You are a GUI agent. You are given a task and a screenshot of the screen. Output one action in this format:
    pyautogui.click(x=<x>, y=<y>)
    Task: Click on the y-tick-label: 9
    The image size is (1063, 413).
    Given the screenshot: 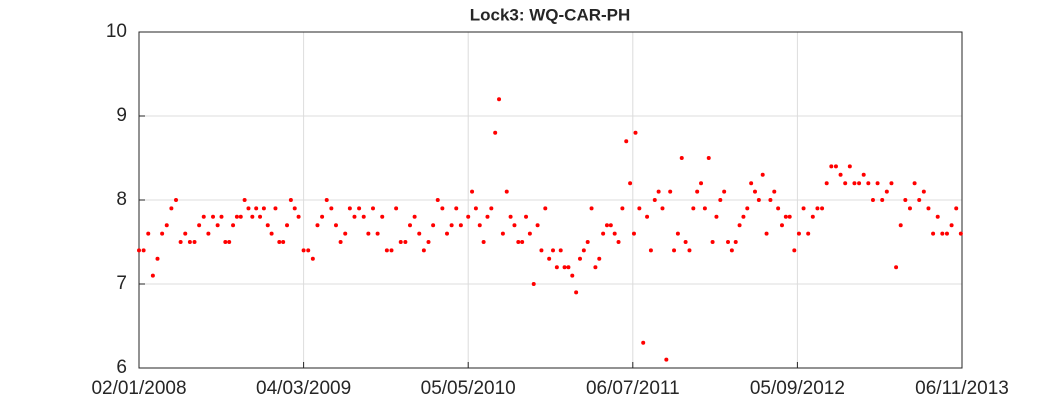 What is the action you would take?
    pyautogui.click(x=121, y=115)
    